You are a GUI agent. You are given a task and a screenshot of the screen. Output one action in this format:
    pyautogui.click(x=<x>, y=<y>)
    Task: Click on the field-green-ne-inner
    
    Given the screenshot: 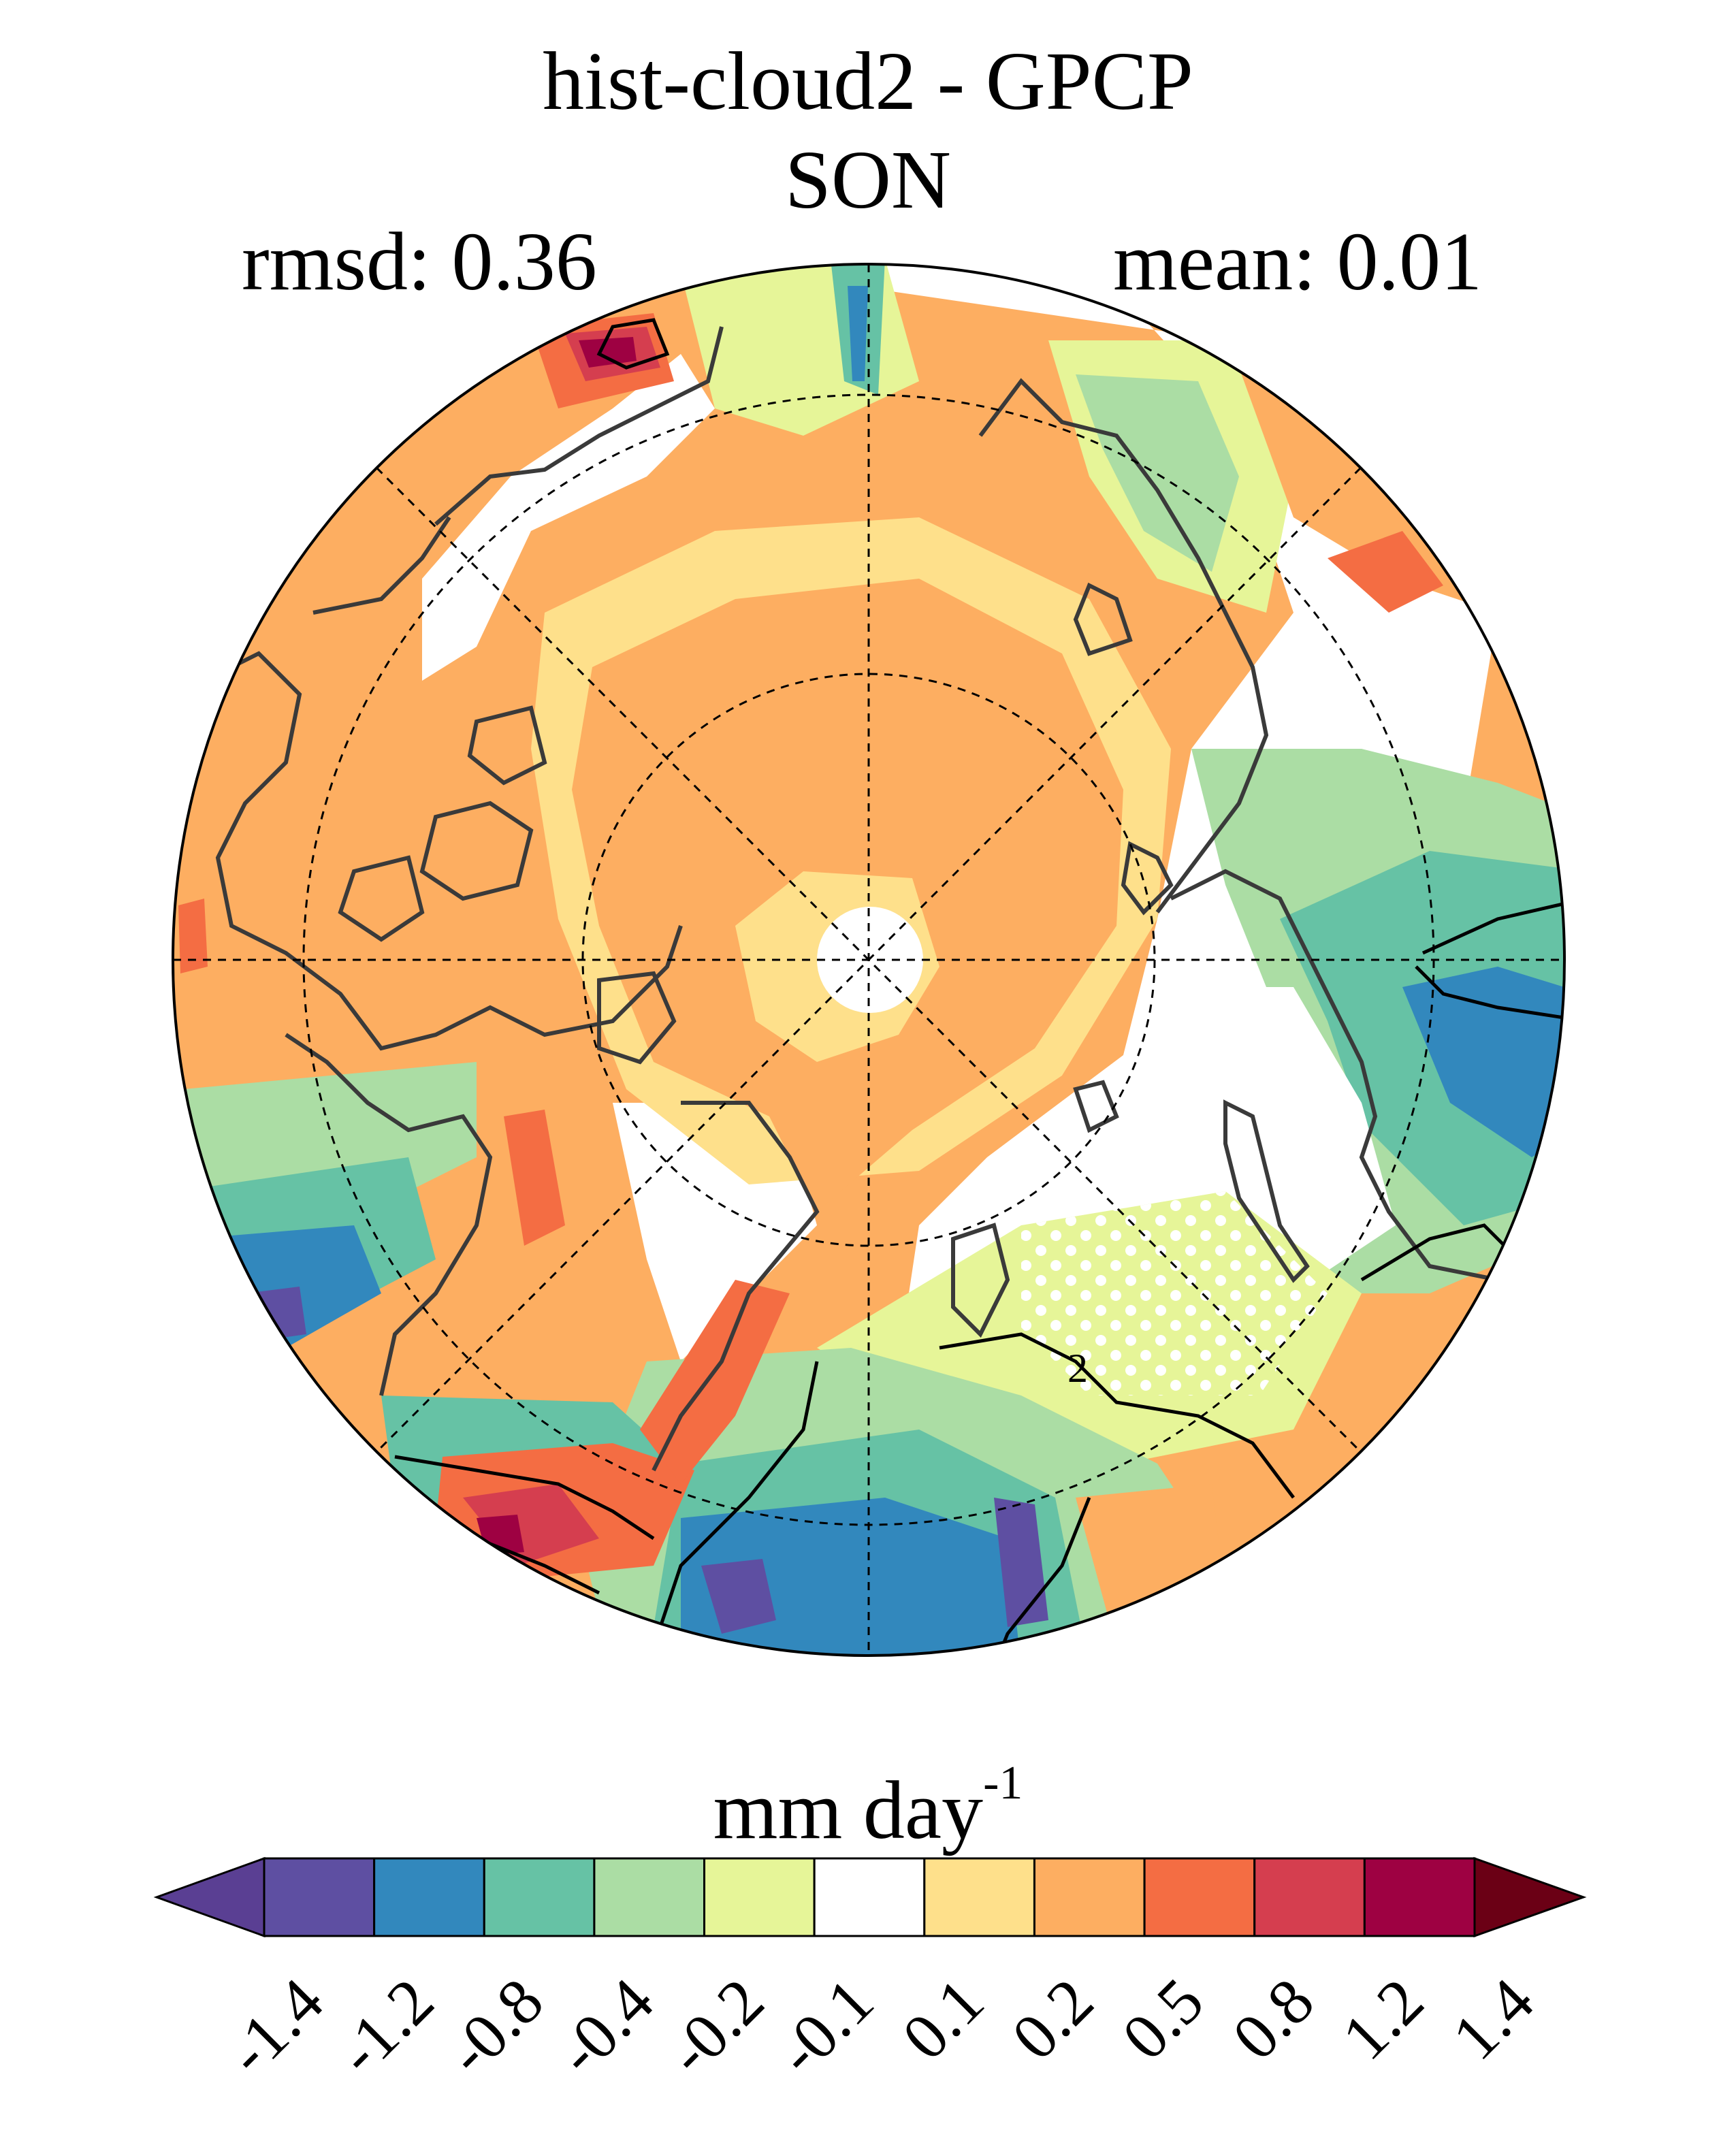 What is the action you would take?
    pyautogui.click(x=1157, y=473)
    